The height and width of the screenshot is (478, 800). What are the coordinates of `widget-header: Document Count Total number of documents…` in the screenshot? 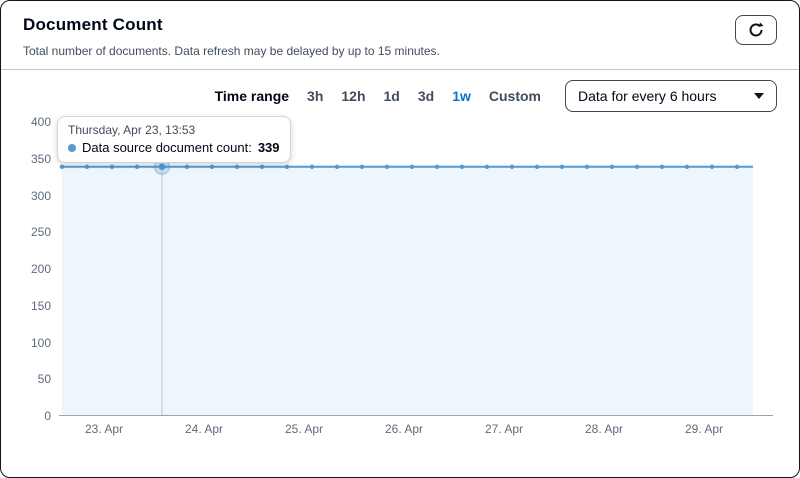 It's located at (400, 33).